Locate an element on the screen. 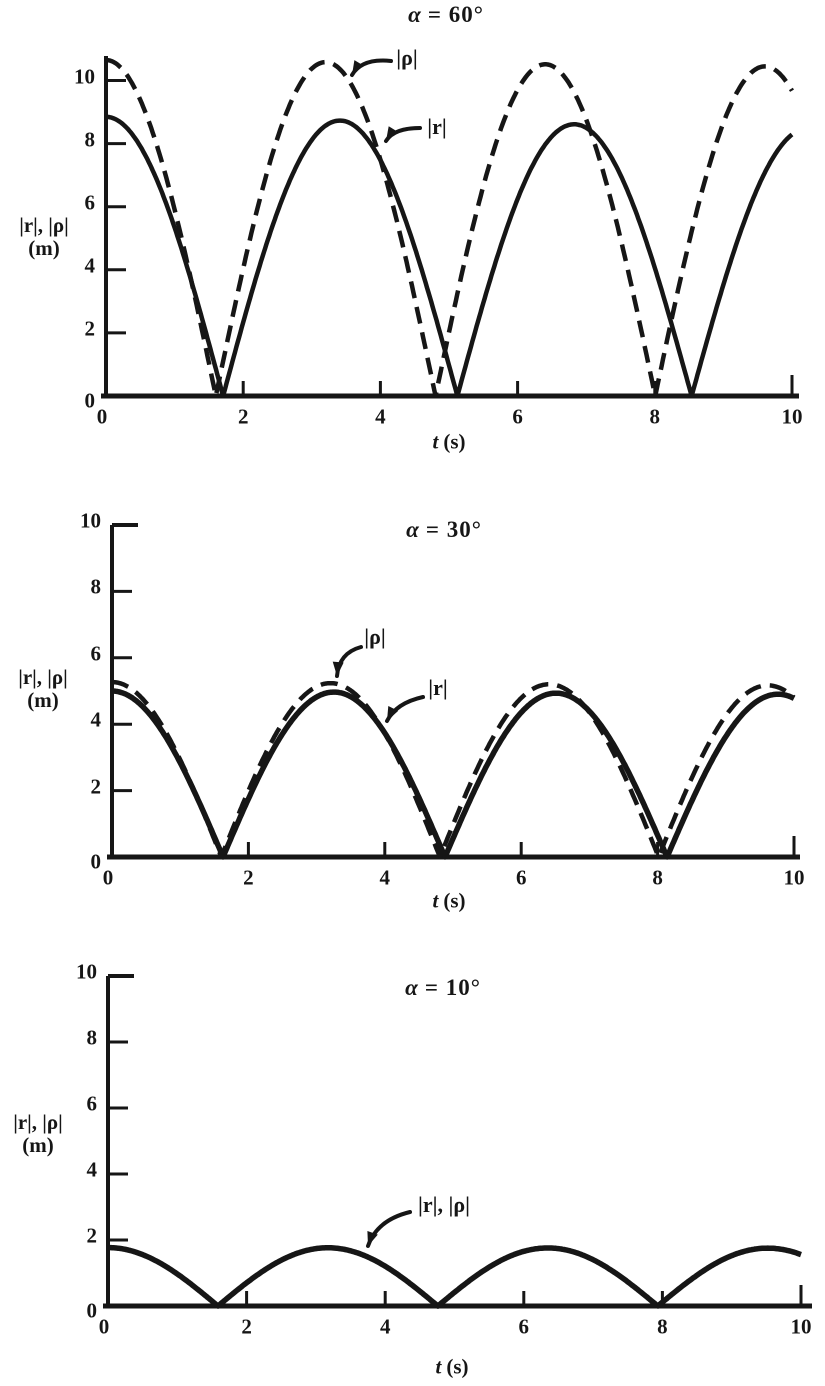 This screenshot has height=1386, width=825. series-curve-r is located at coordinates (454, 1276).